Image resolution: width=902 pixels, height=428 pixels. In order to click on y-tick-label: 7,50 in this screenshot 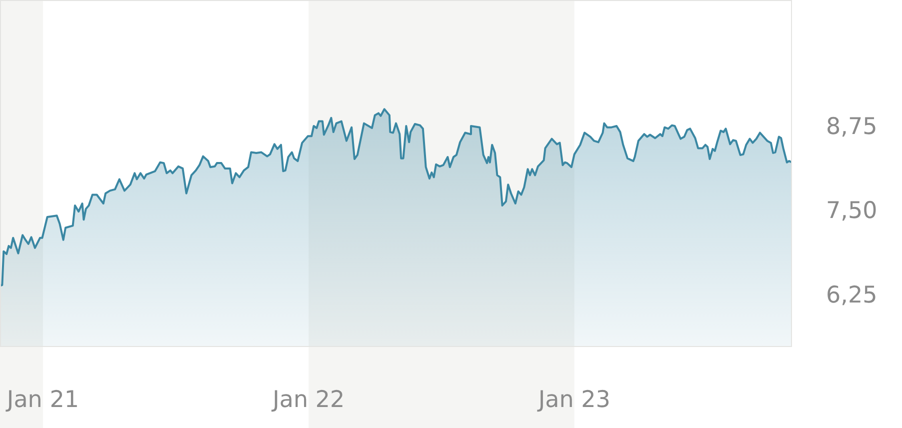, I will do `click(852, 211)`.